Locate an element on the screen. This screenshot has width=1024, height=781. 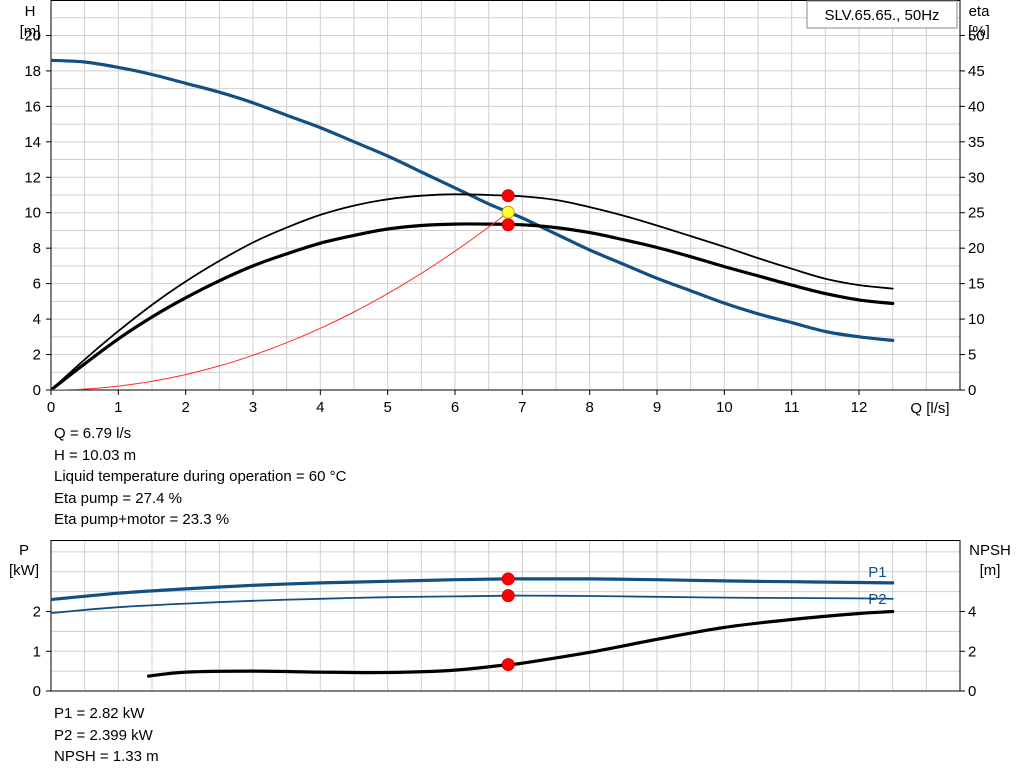
model-box is located at coordinates (882, 14).